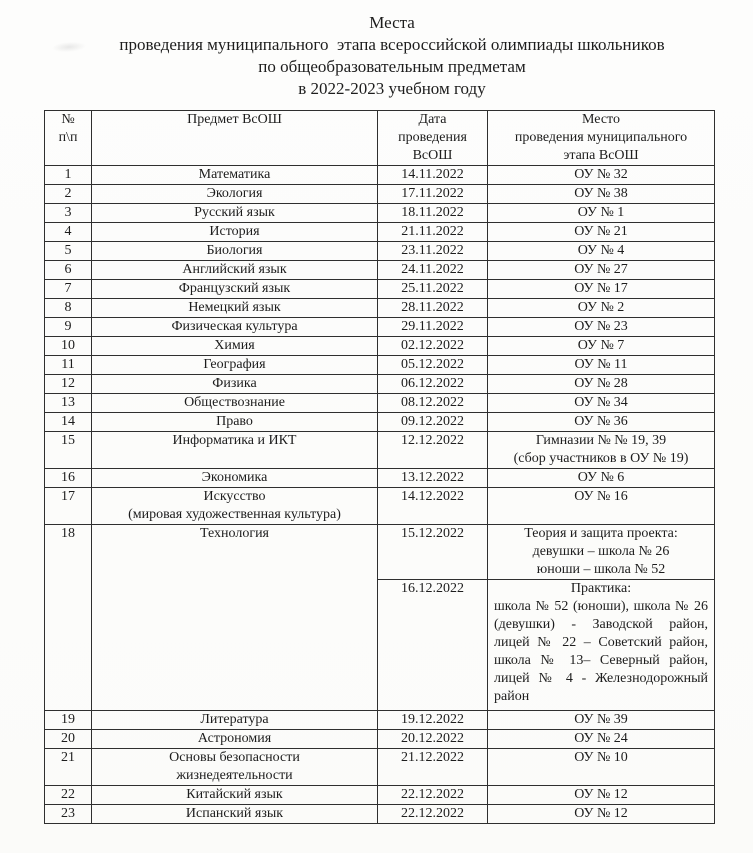 The image size is (753, 853). I want to click on cell-line: 12, so click(68, 383).